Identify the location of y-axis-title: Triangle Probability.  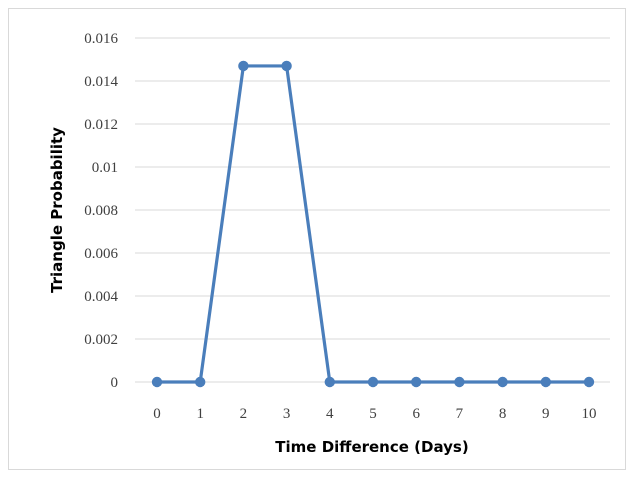
(57, 210).